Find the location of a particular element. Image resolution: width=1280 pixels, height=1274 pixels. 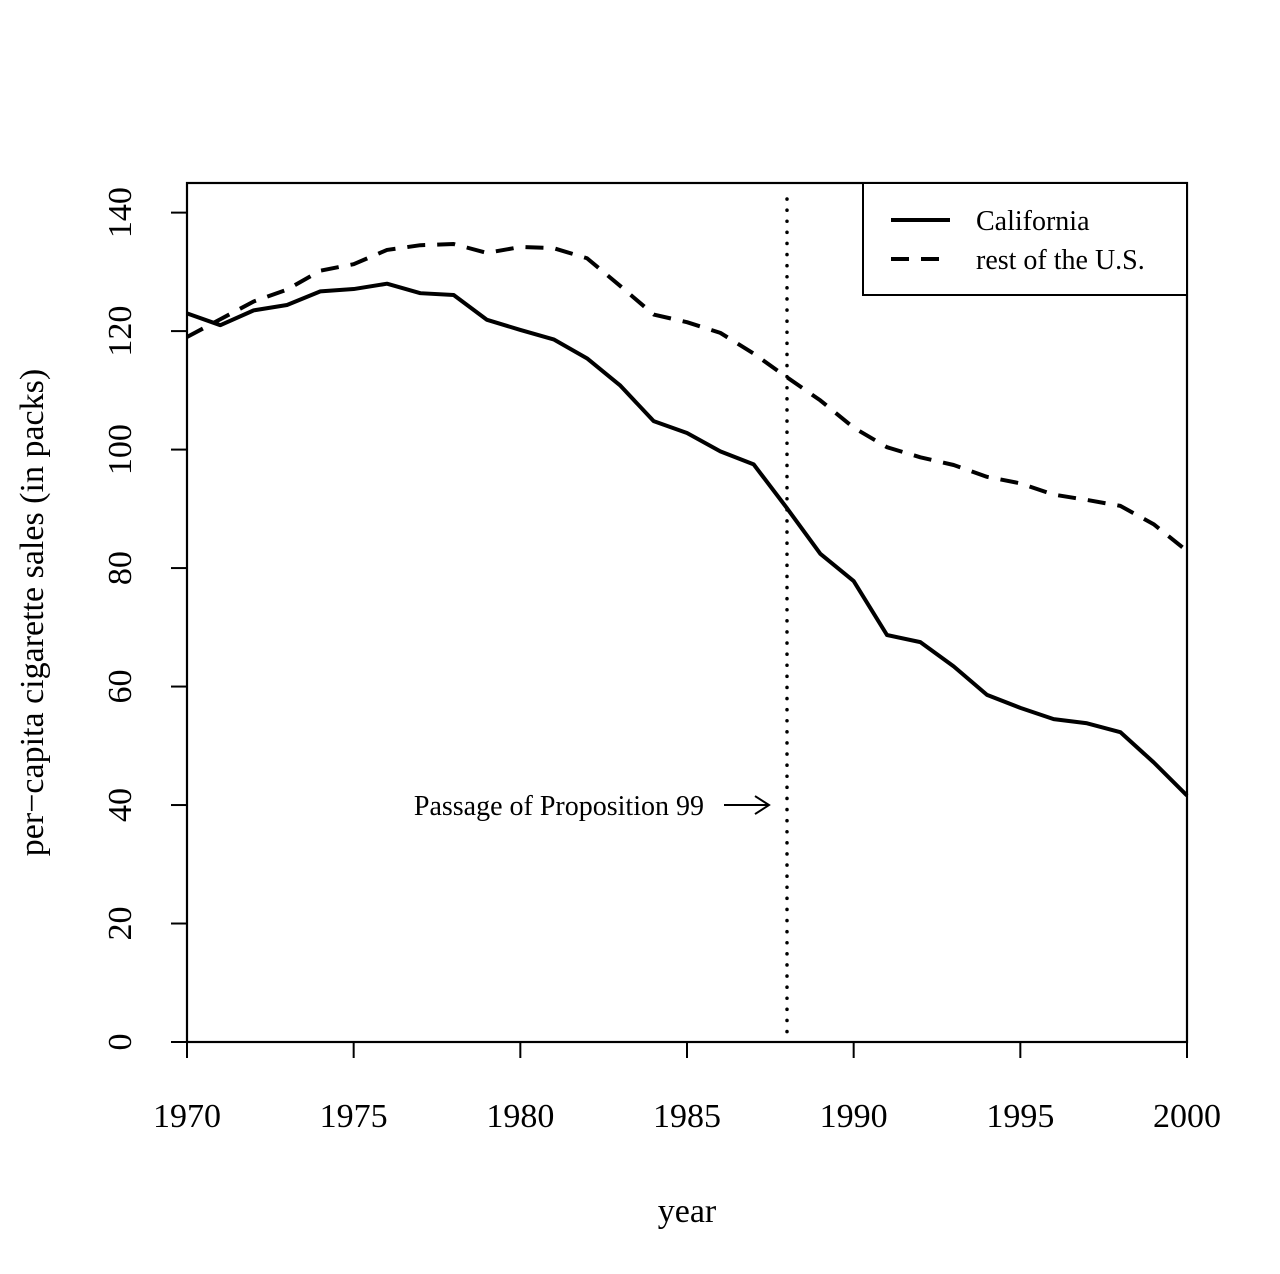

legend: California rest of the U.S. is located at coordinates (1025, 239).